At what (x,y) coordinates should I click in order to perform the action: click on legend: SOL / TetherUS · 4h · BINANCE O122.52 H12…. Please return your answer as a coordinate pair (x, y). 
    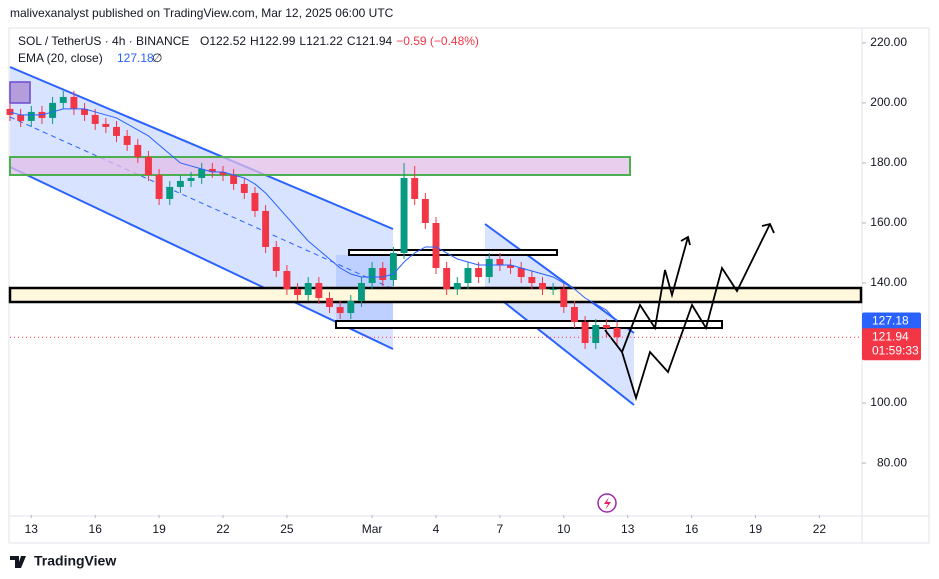
    Looking at the image, I should click on (248, 49).